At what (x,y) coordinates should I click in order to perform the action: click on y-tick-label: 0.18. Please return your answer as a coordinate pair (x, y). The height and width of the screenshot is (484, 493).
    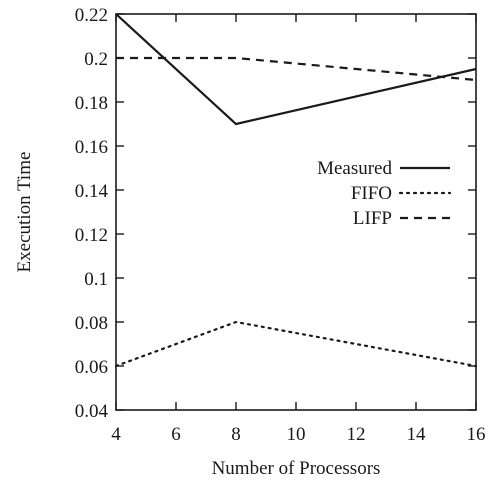
    Looking at the image, I should click on (91, 103).